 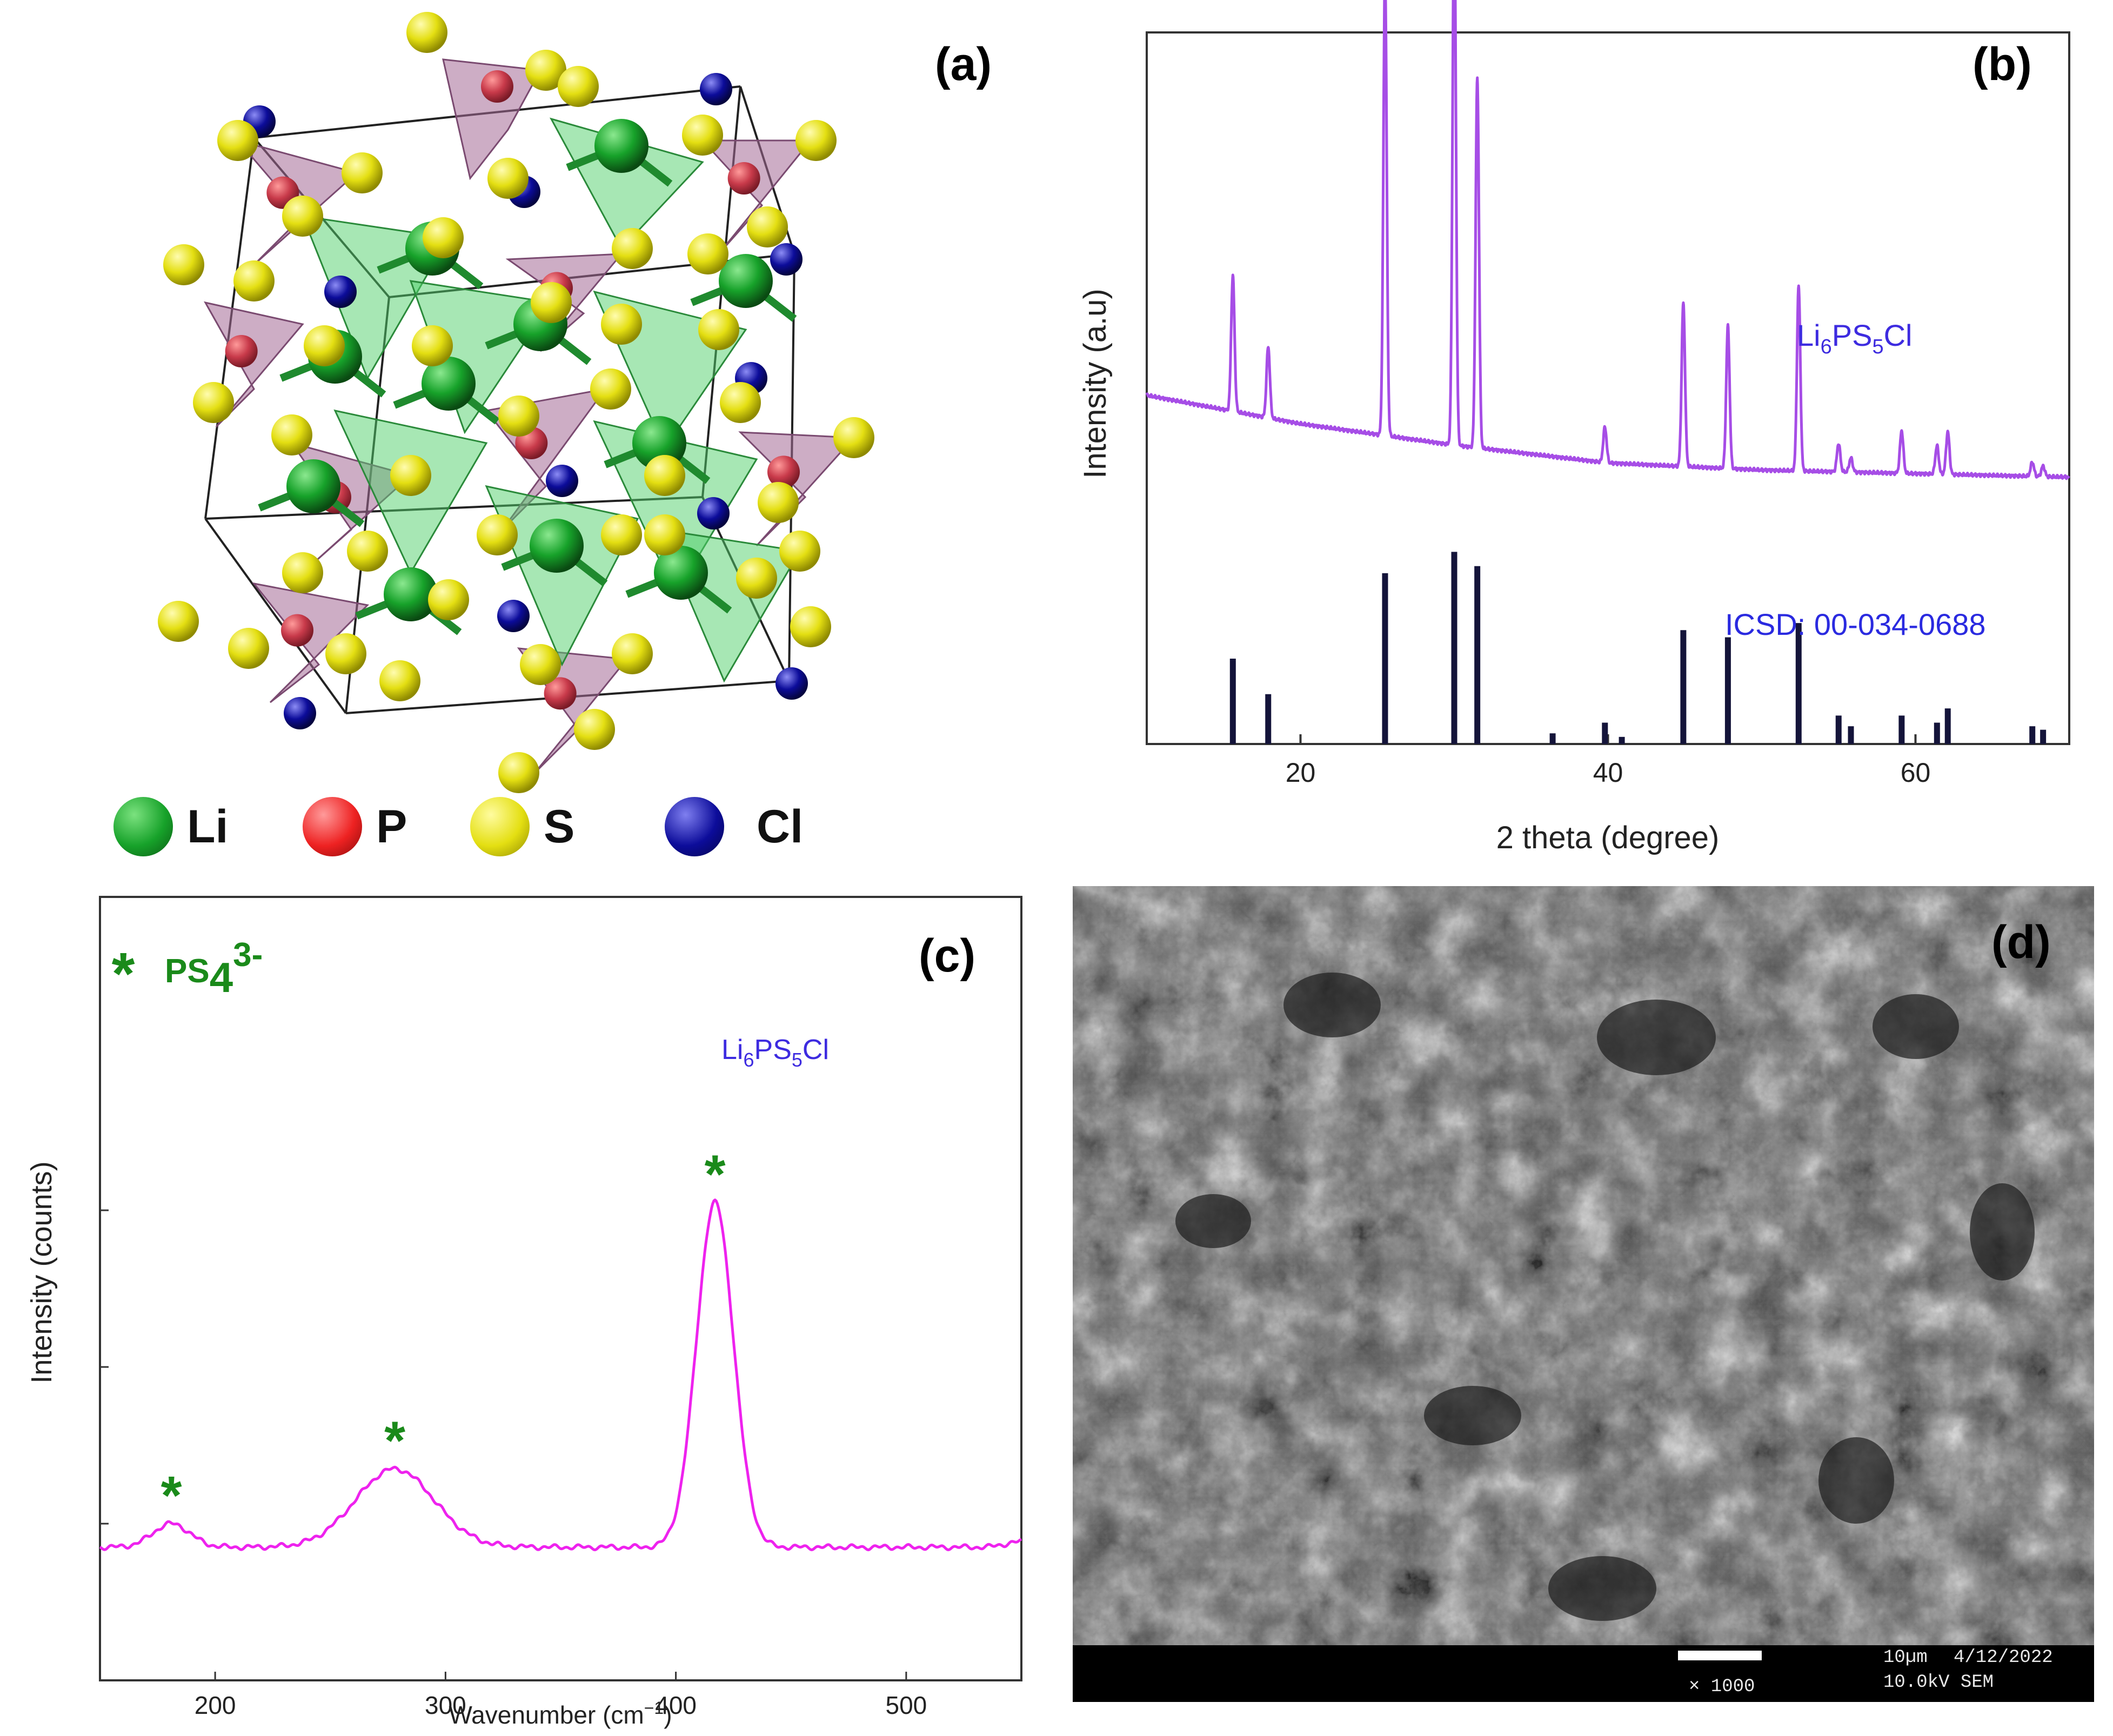 What do you see at coordinates (1809, 335) in the screenshot?
I see `xrd-label-li: Li` at bounding box center [1809, 335].